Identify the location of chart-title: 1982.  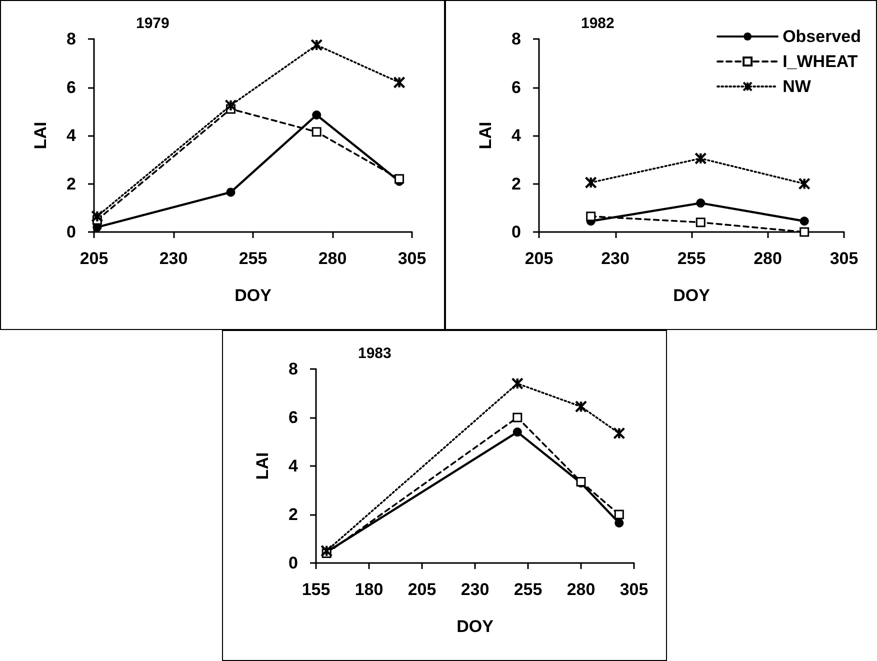
(597, 23).